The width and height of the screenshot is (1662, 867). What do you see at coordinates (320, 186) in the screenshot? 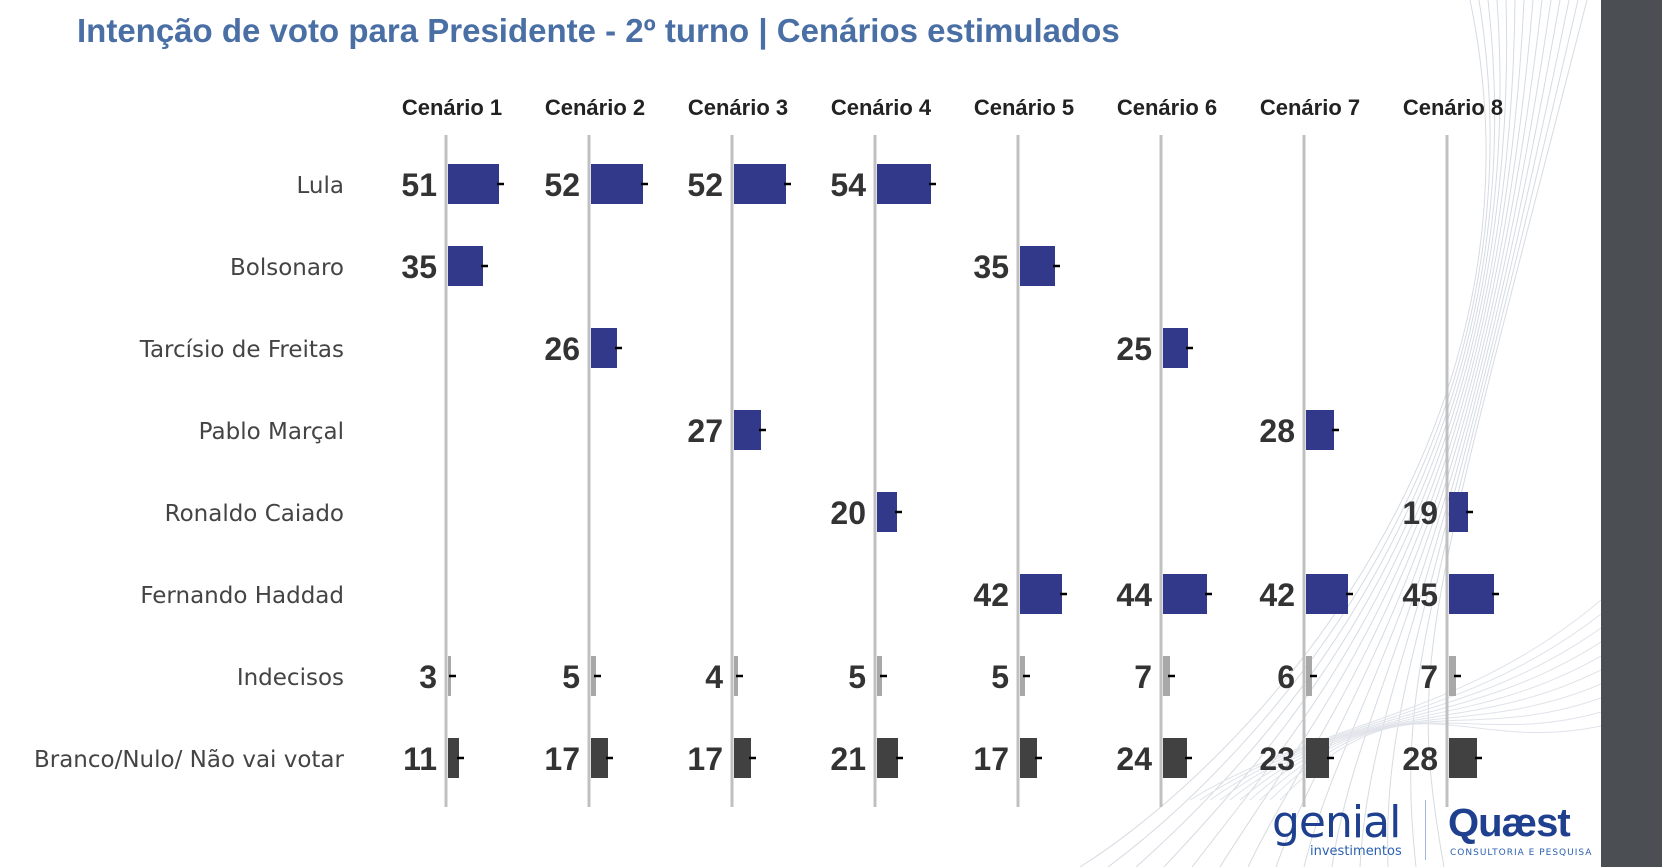
I see `category-label: Lula` at bounding box center [320, 186].